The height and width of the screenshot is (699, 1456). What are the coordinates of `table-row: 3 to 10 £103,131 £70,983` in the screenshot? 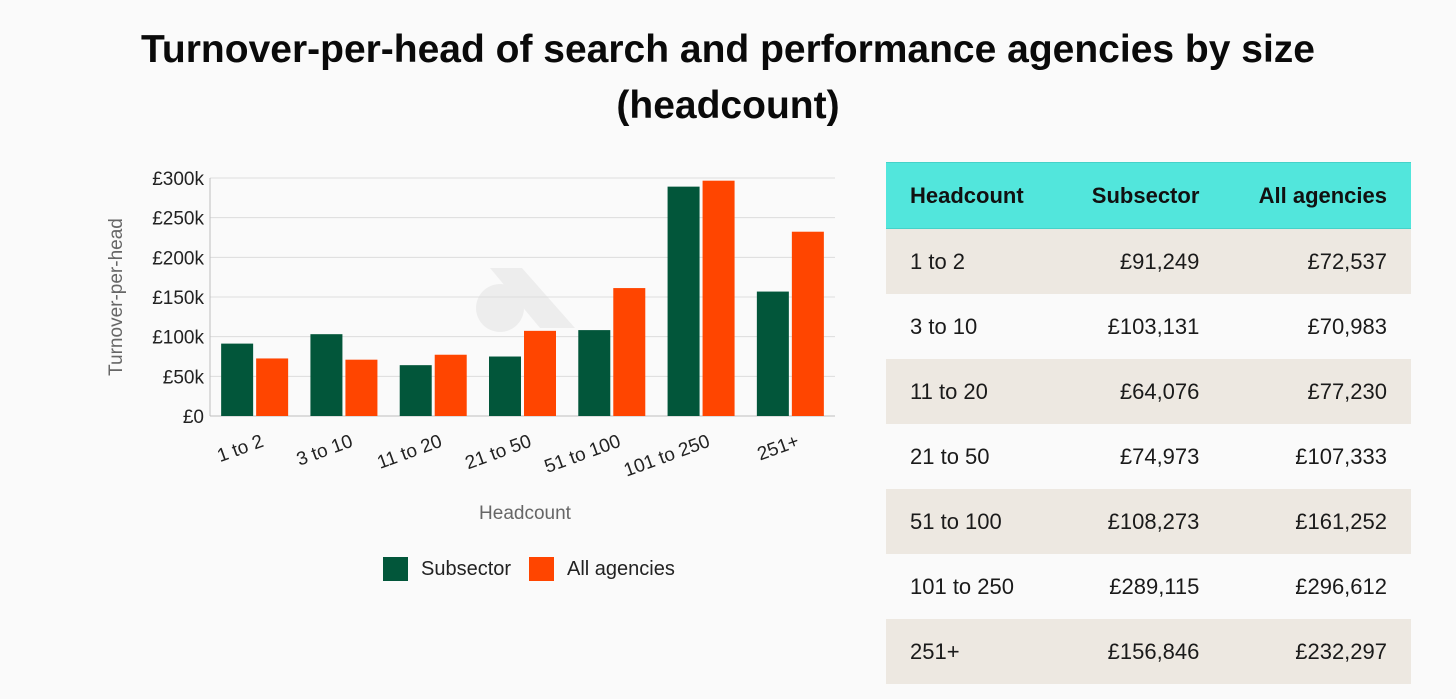 It's located at (1148, 326).